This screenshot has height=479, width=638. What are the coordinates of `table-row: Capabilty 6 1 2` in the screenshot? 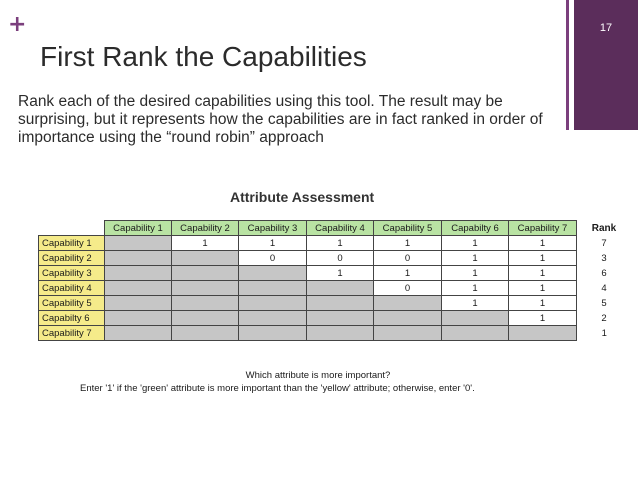 It's located at (335, 318).